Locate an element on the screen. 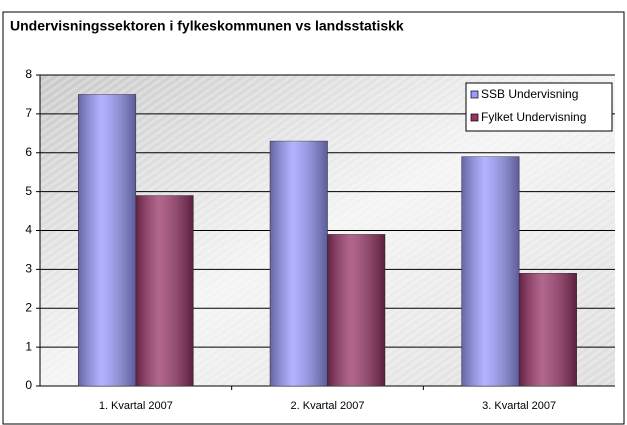 This screenshot has width=627, height=425. y-tick-label: 8 is located at coordinates (28, 74).